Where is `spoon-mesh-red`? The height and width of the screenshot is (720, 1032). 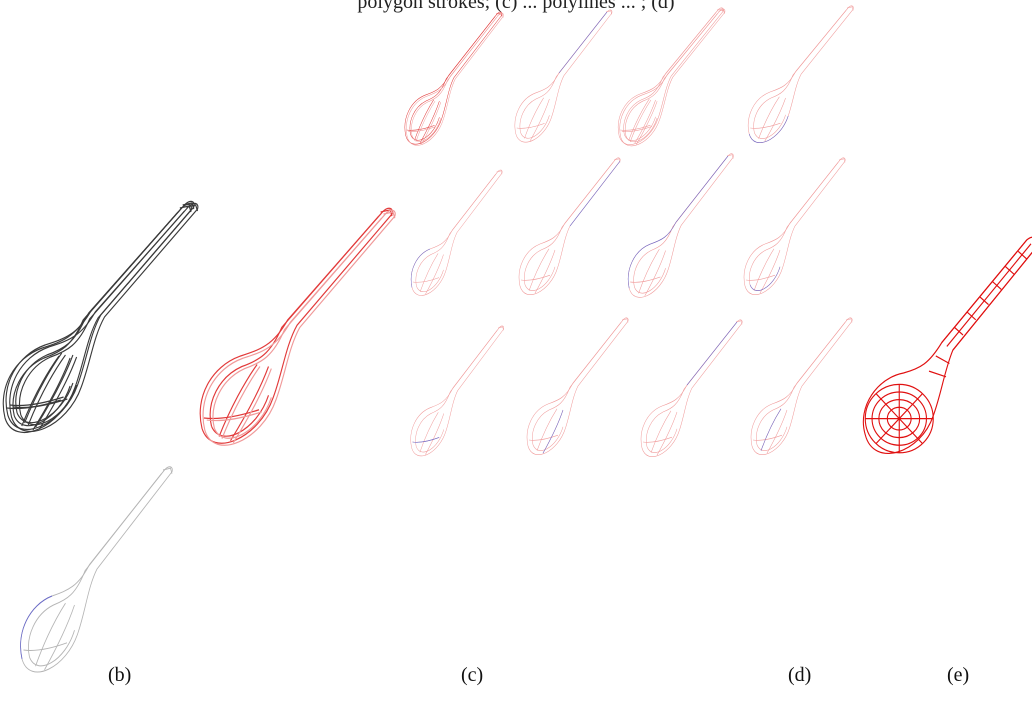 spoon-mesh-red is located at coordinates (947, 345).